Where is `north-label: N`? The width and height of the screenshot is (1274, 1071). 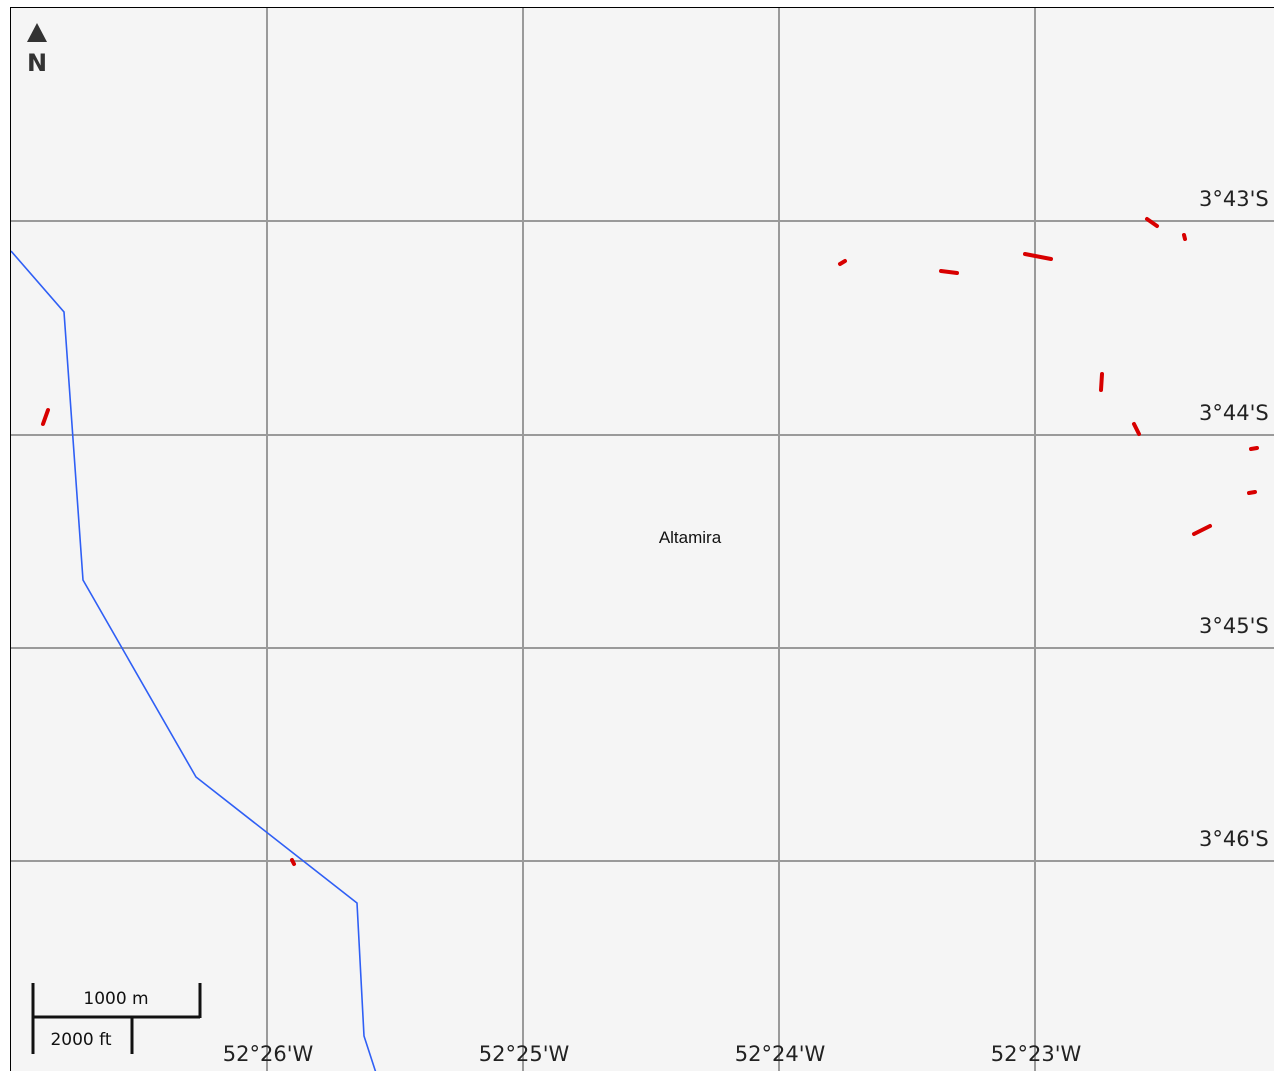 north-label: N is located at coordinates (37, 63).